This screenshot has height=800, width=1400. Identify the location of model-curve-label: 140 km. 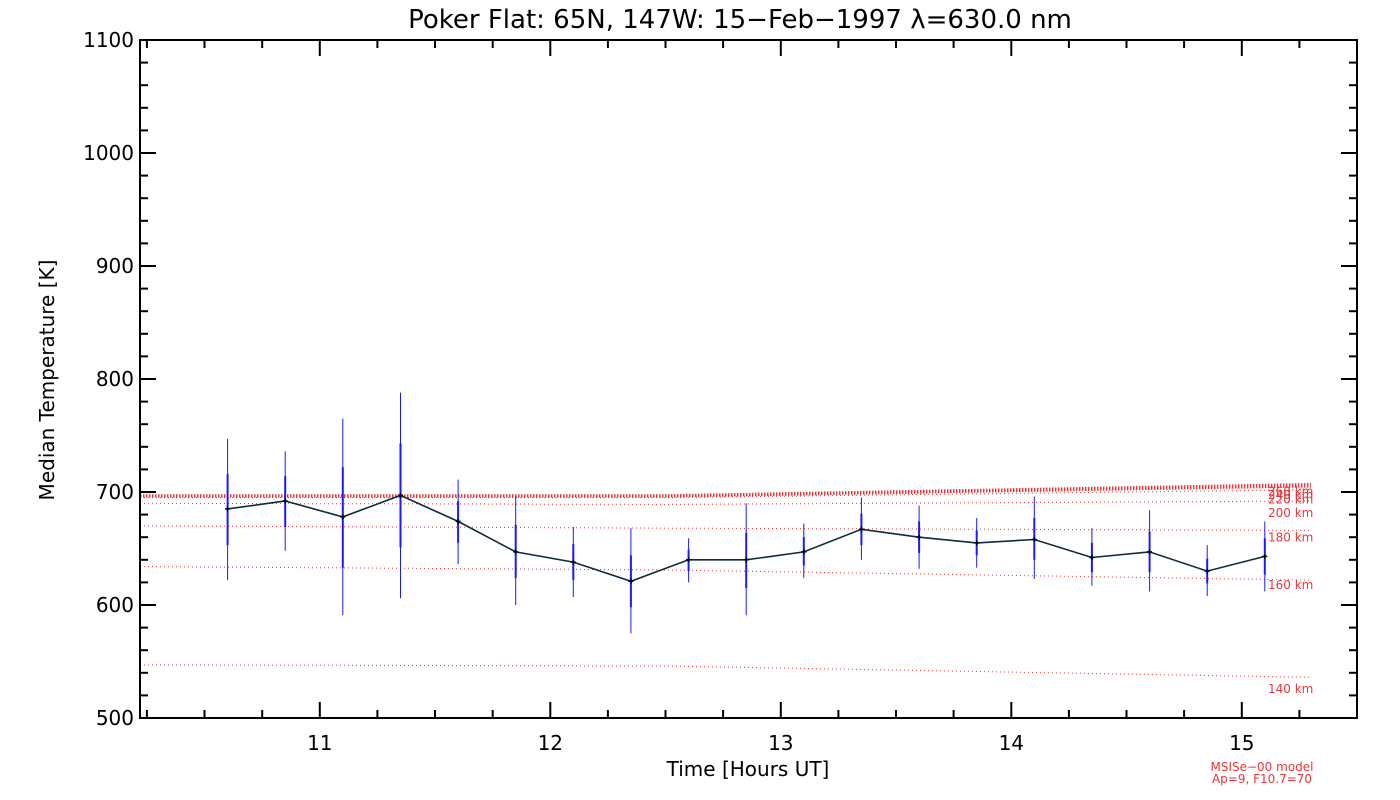
(1290, 689).